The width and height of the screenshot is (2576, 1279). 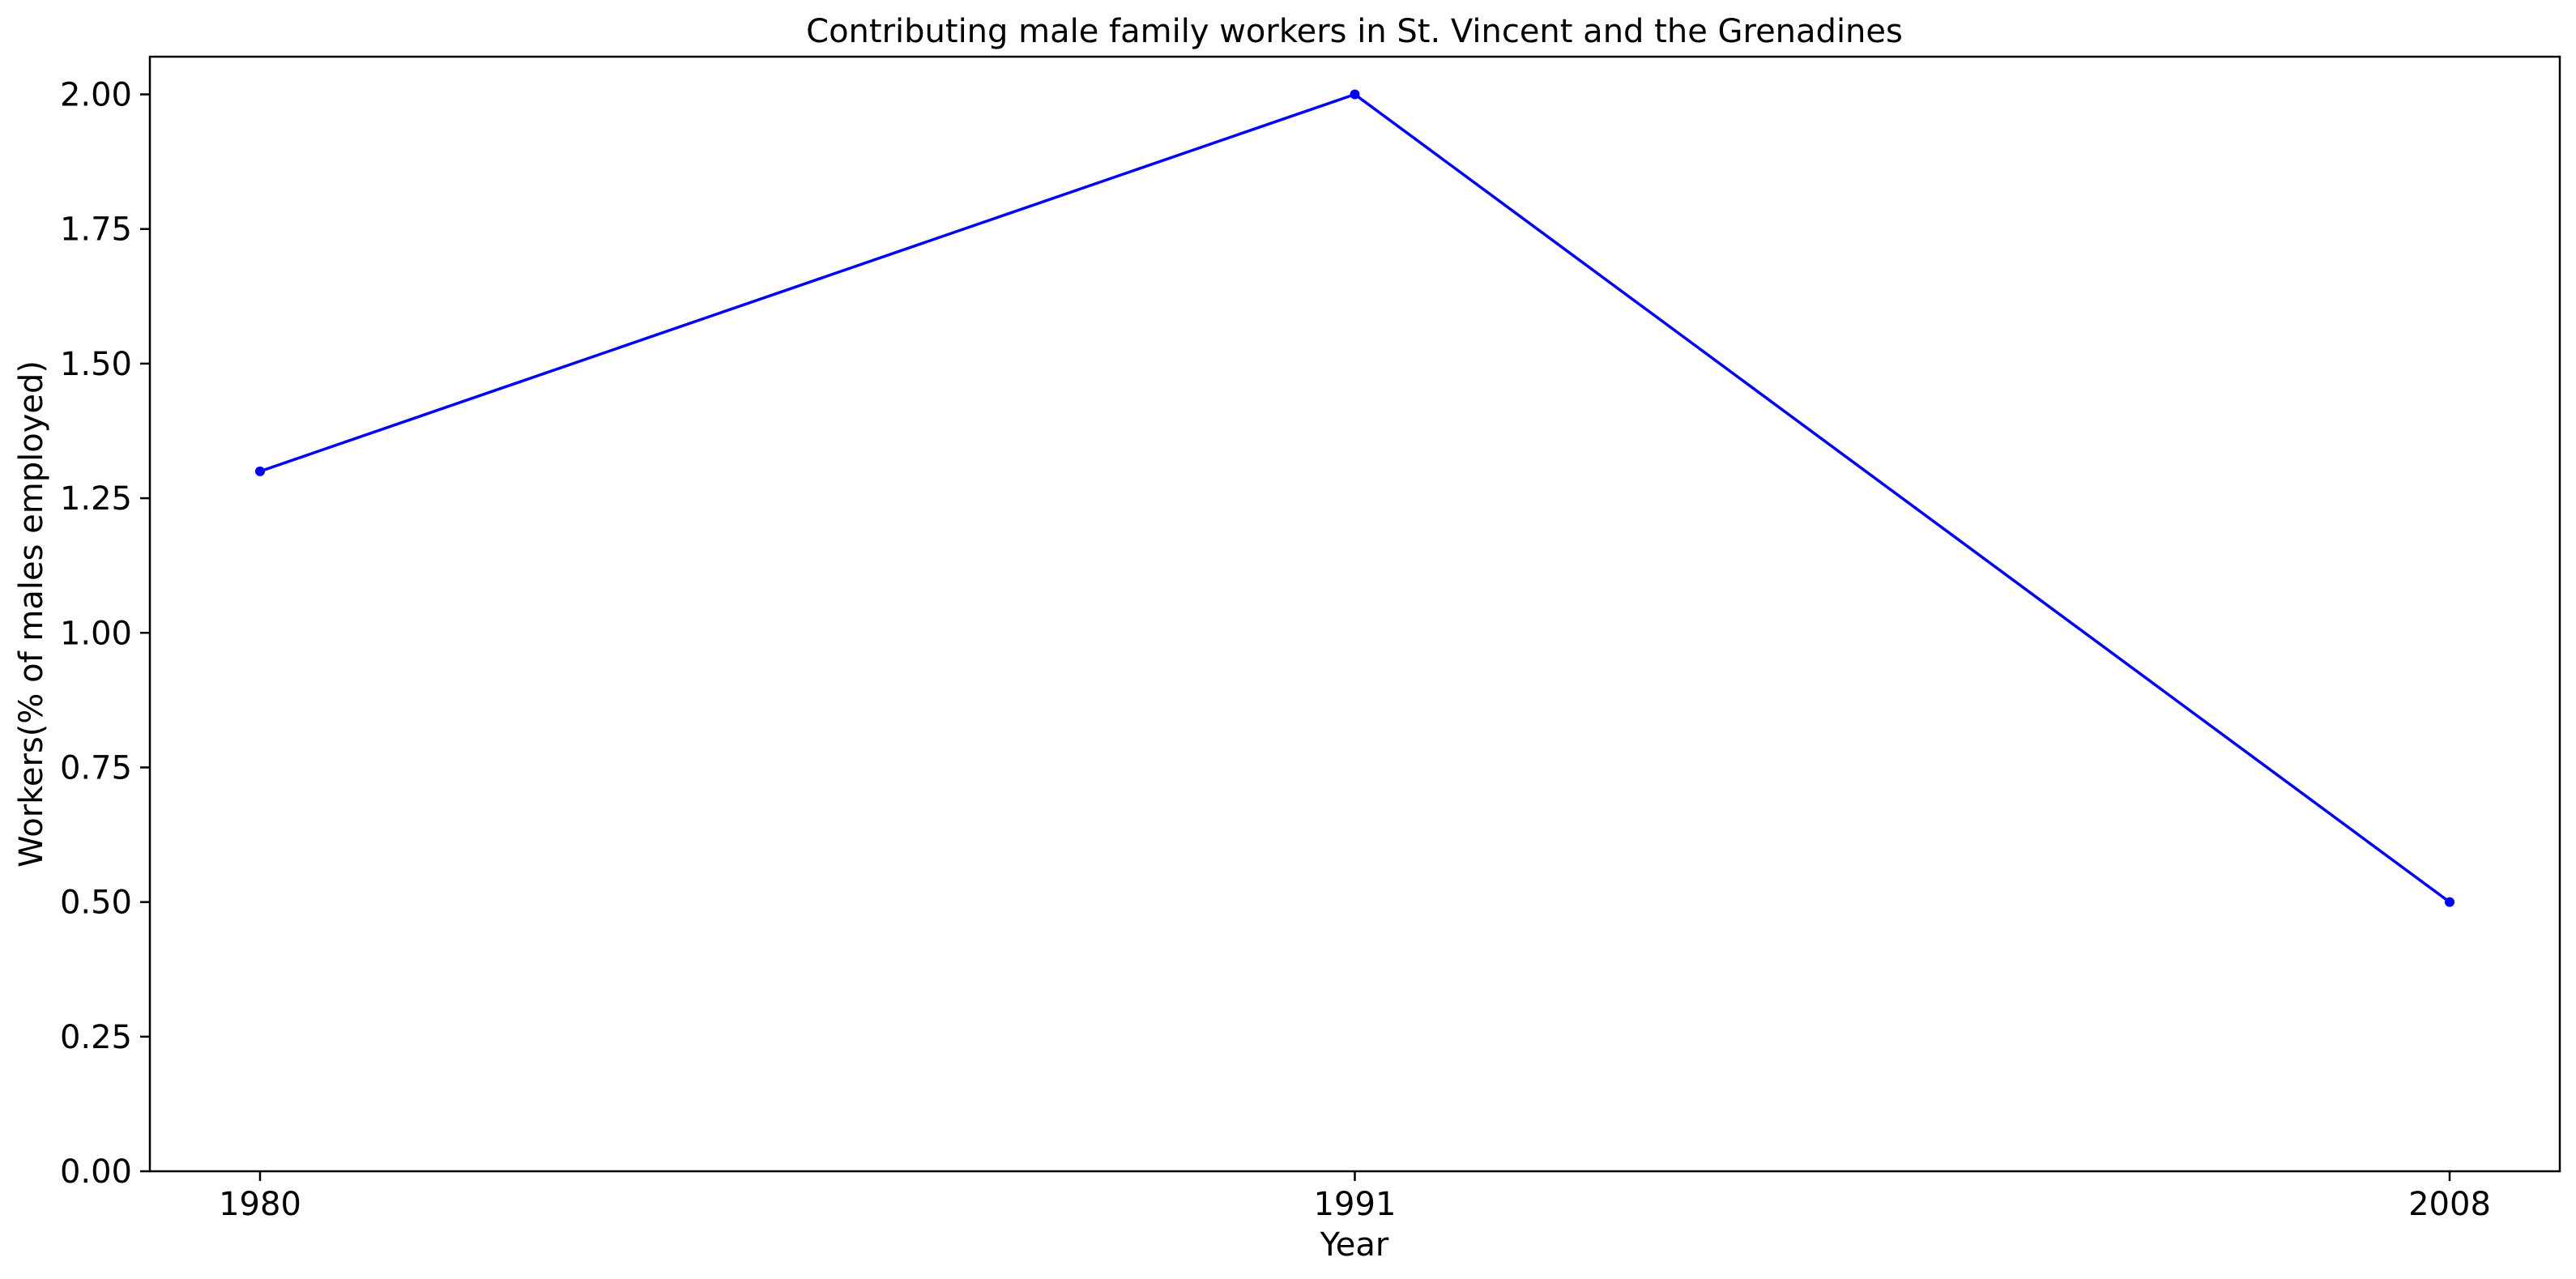 What do you see at coordinates (31, 614) in the screenshot?
I see `y-axis-label: Workers(% of males employed)` at bounding box center [31, 614].